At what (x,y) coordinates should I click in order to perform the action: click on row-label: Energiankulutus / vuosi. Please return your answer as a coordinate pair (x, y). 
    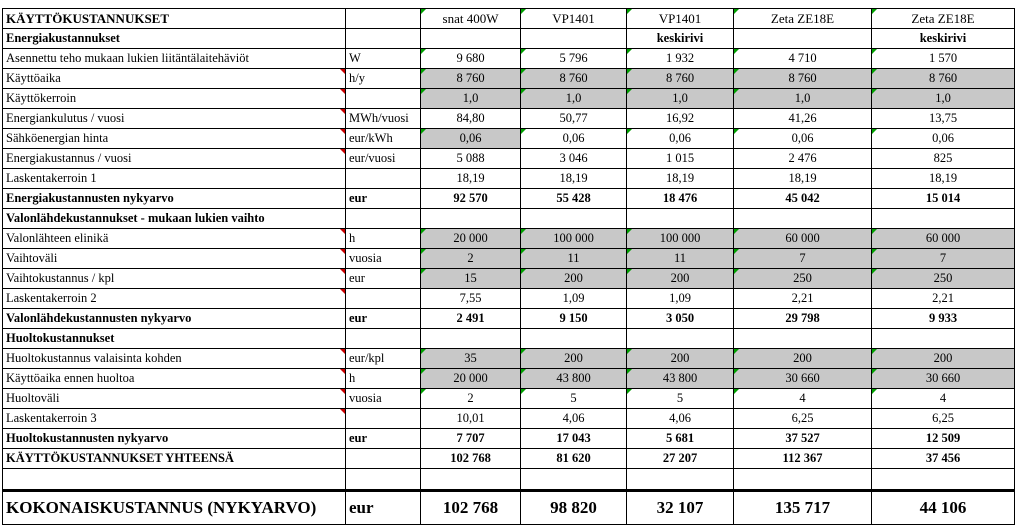
    Looking at the image, I should click on (174, 118).